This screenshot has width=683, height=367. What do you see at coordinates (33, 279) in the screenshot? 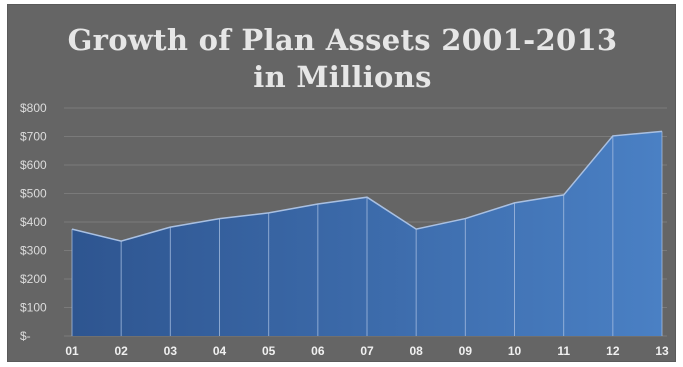
I see `y-tick-label: $200` at bounding box center [33, 279].